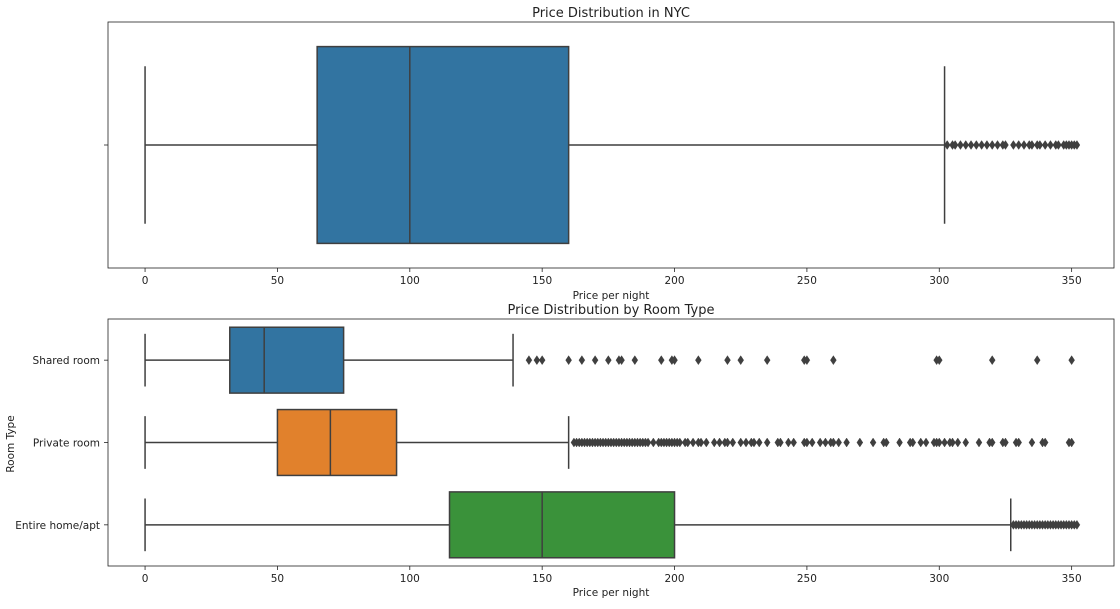  I want to click on chart-1-x-tick-label: 300, so click(939, 281).